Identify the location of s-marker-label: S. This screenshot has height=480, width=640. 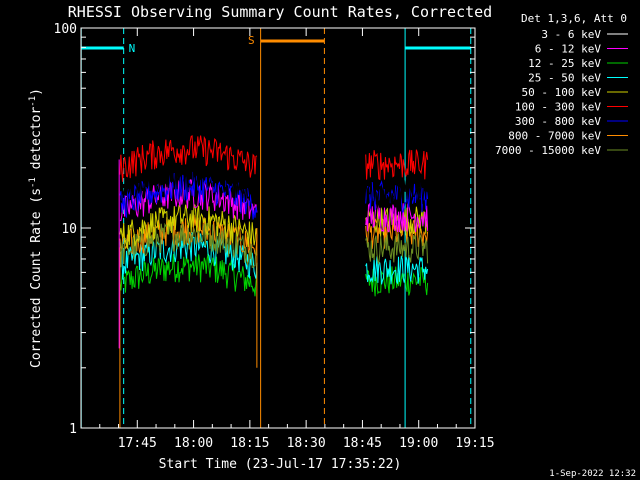
(251, 40).